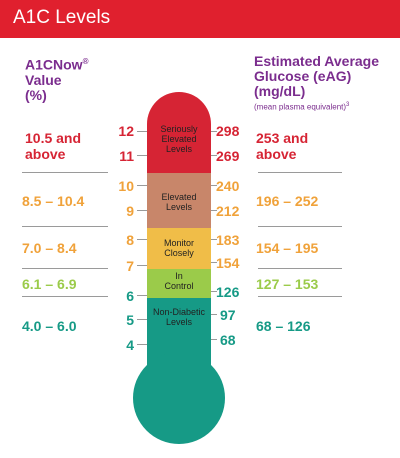 Image resolution: width=400 pixels, height=458 pixels. I want to click on a1c-range-elevated: 8.5 – 10.4, so click(53, 201).